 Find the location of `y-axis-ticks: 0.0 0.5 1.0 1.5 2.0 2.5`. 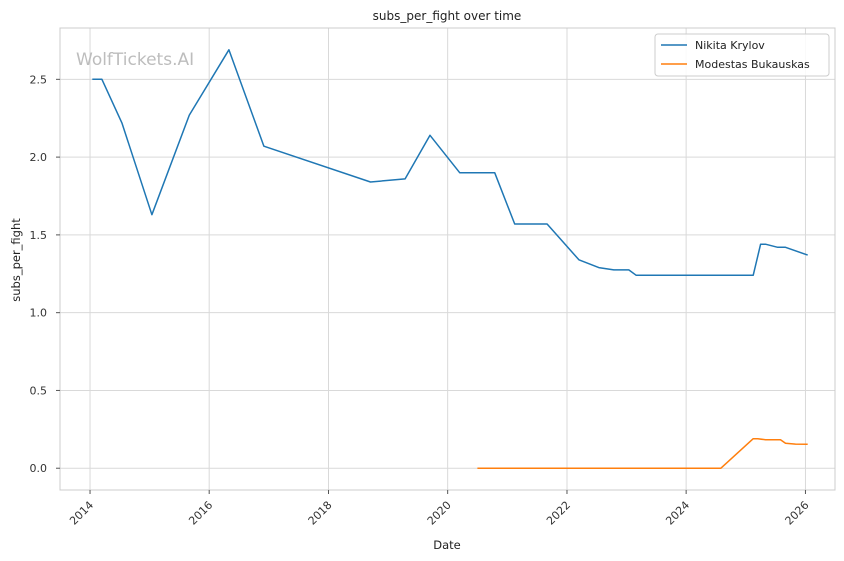

y-axis-ticks: 0.0 0.5 1.0 1.5 2.0 2.5 is located at coordinates (45, 274).